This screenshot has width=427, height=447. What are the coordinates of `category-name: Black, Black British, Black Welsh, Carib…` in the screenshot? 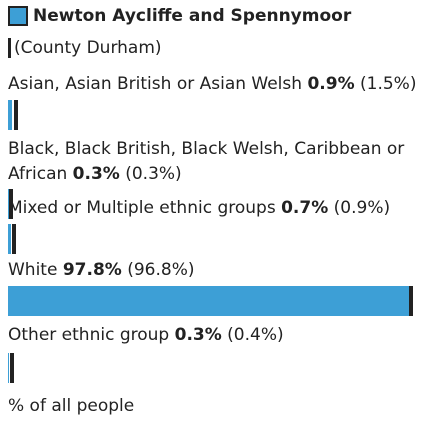 It's located at (206, 161).